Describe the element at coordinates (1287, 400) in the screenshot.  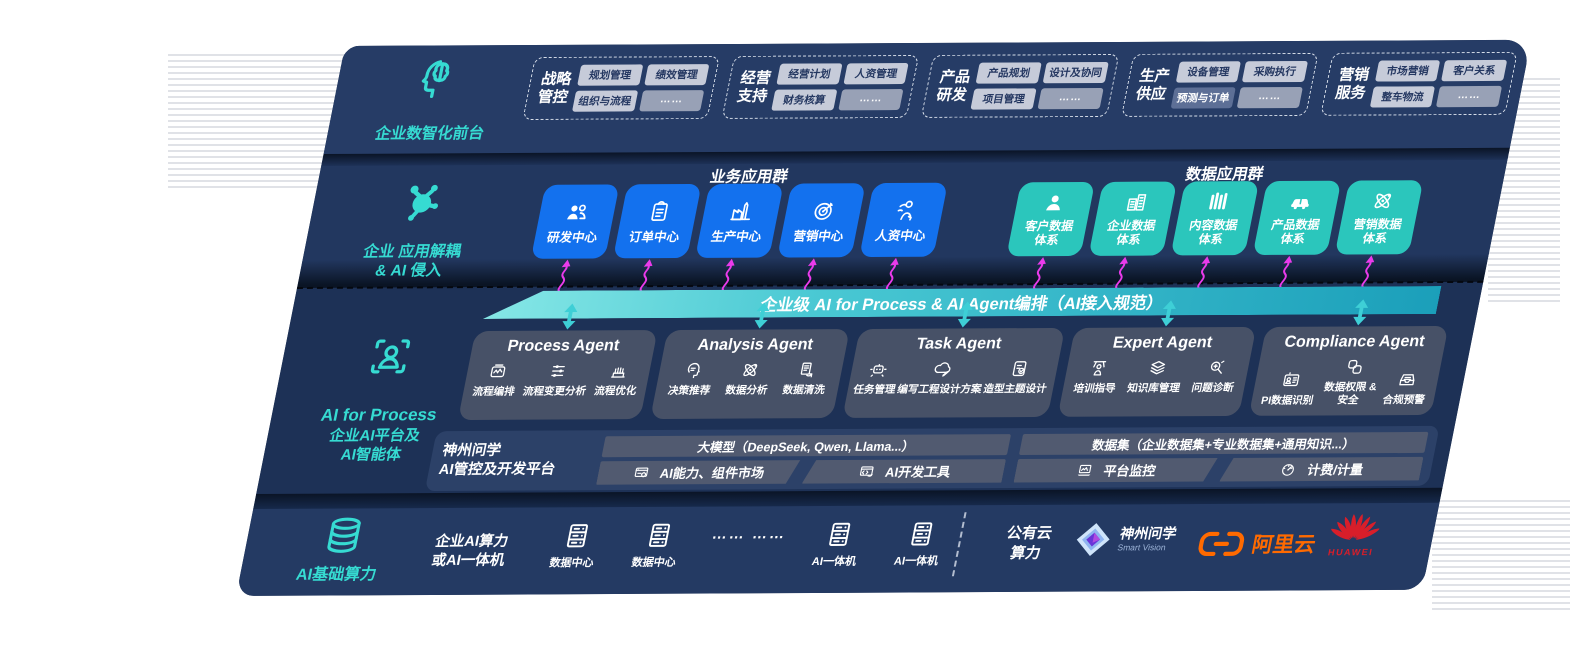
I see `capability-label: PI数据识别` at that location.